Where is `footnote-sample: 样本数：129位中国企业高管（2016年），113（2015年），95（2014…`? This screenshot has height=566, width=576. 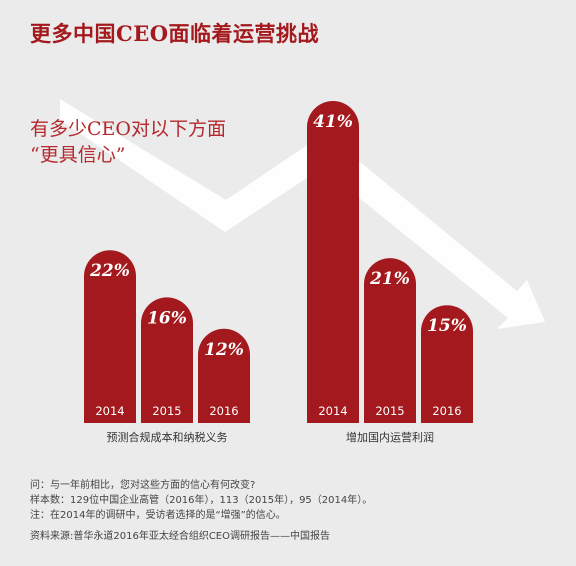
footnote-sample: 样本数：129位中国企业高管（2016年），113（2015年），95（2014… is located at coordinates (201, 500).